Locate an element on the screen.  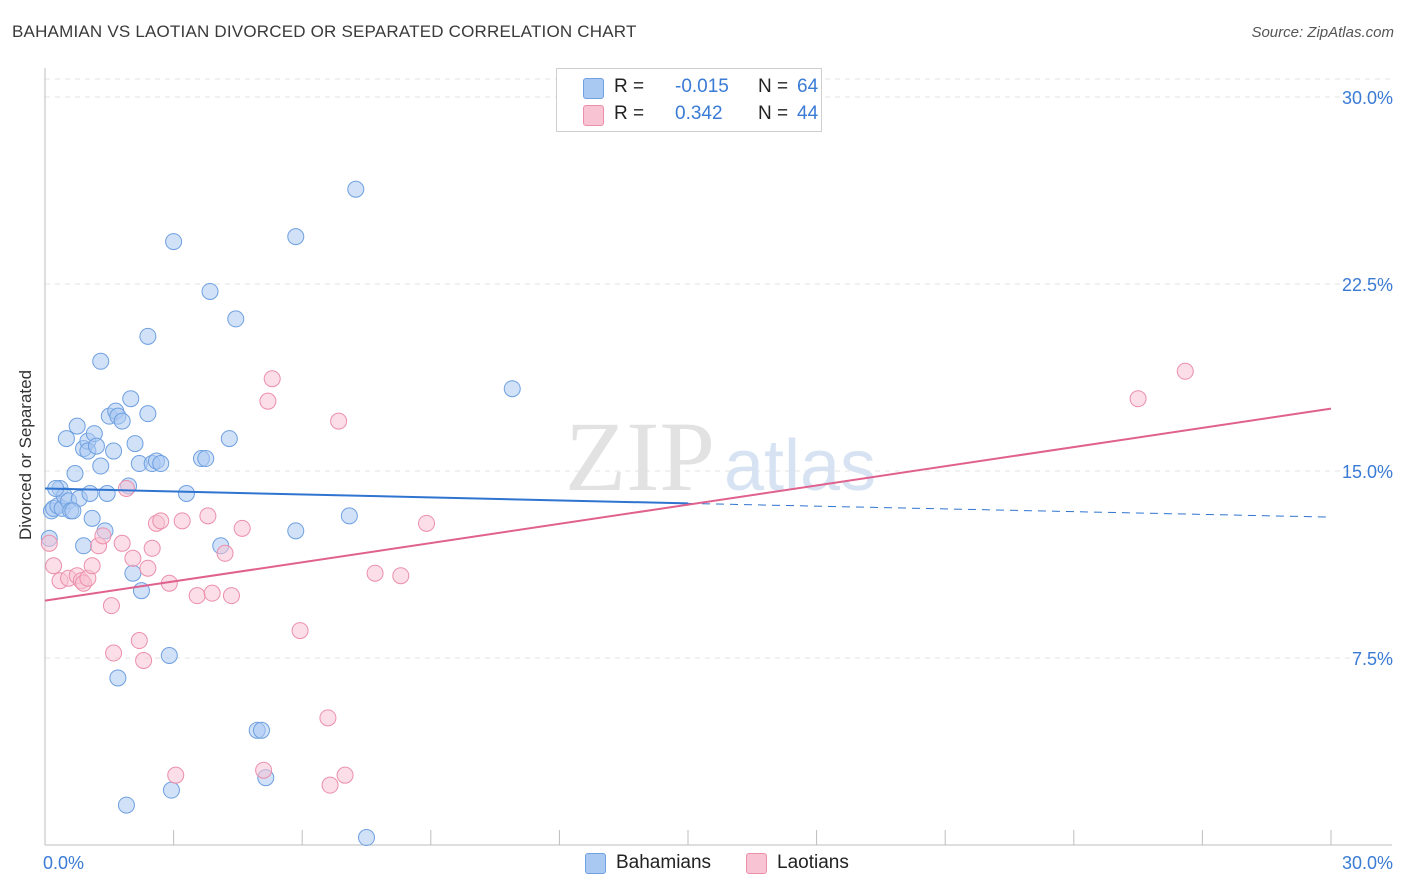
y-tick-label: 7.5% is located at coordinates (1372, 659).